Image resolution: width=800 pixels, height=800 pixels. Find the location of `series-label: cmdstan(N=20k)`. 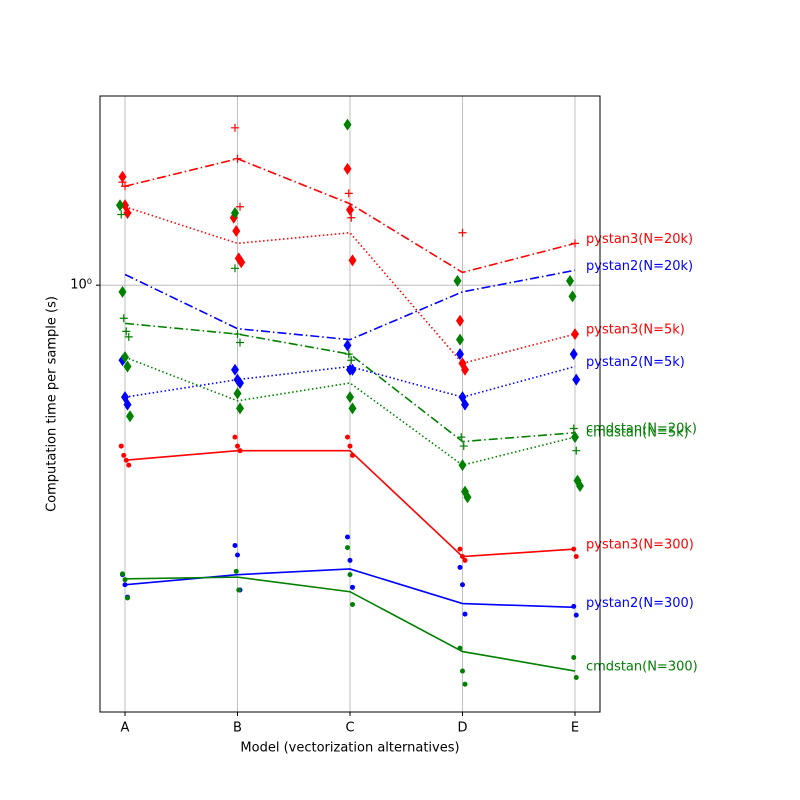

series-label: cmdstan(N=20k) is located at coordinates (641, 428).